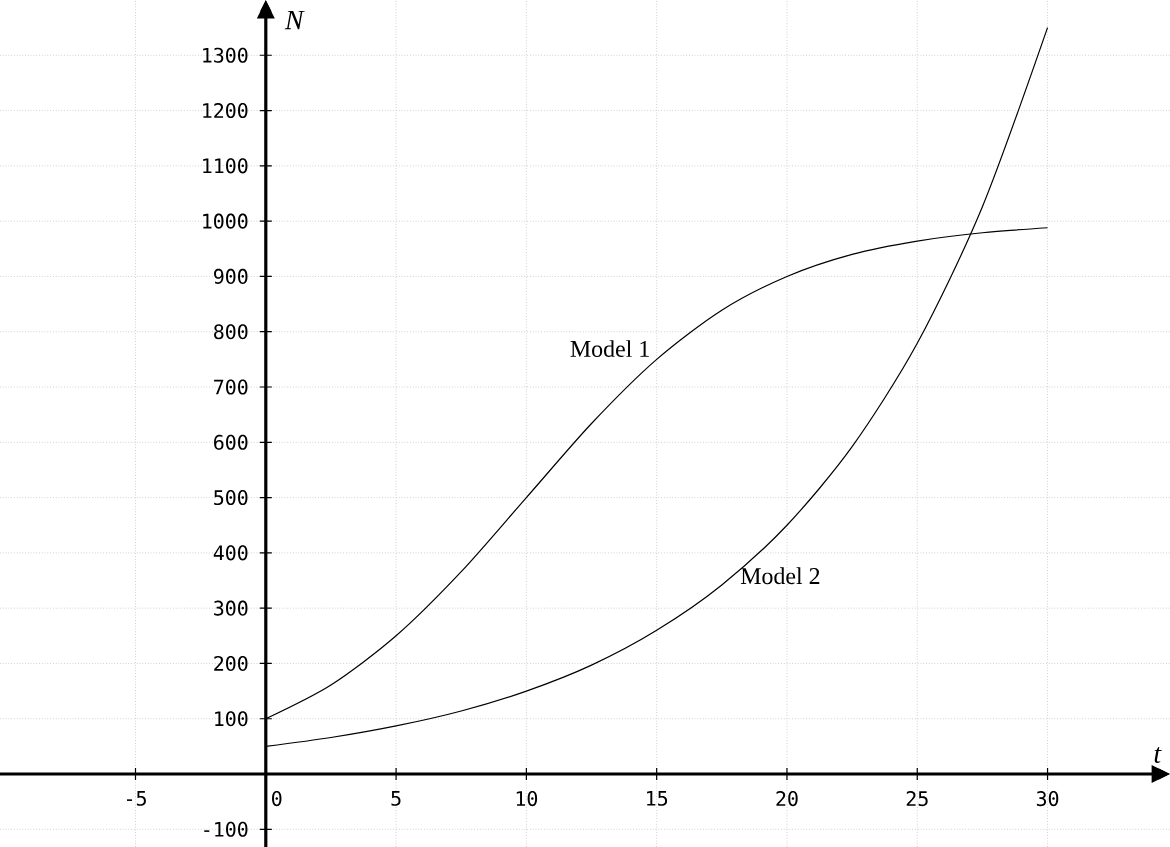 The image size is (1170, 847). What do you see at coordinates (527, 799) in the screenshot?
I see `x-tick-label: 10` at bounding box center [527, 799].